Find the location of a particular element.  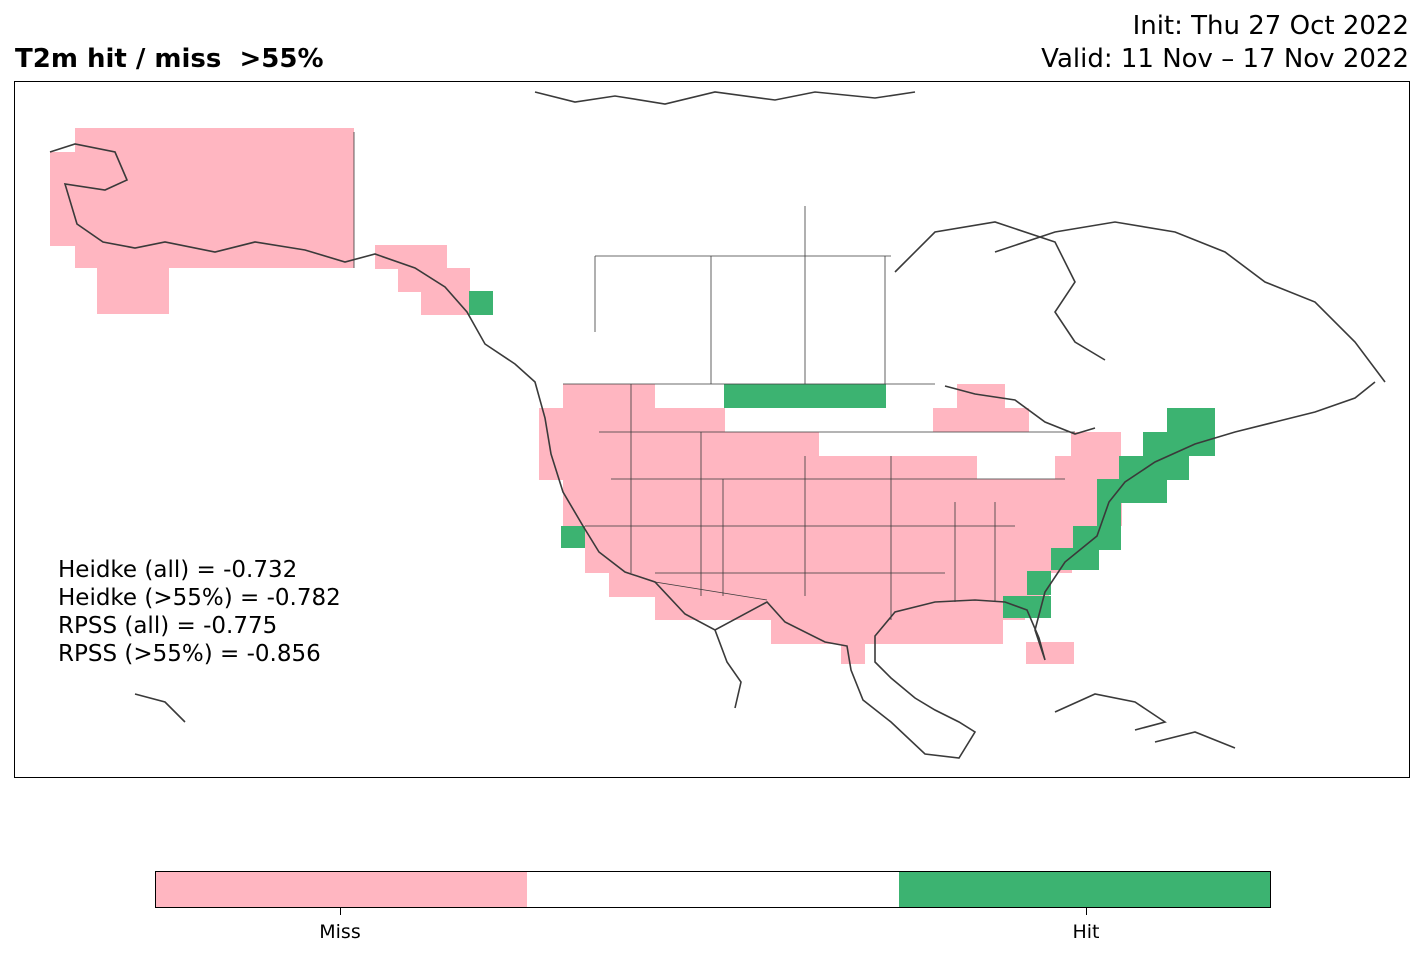

score-rpss-55: RPSS (>55%) = -0.856 is located at coordinates (189, 654).